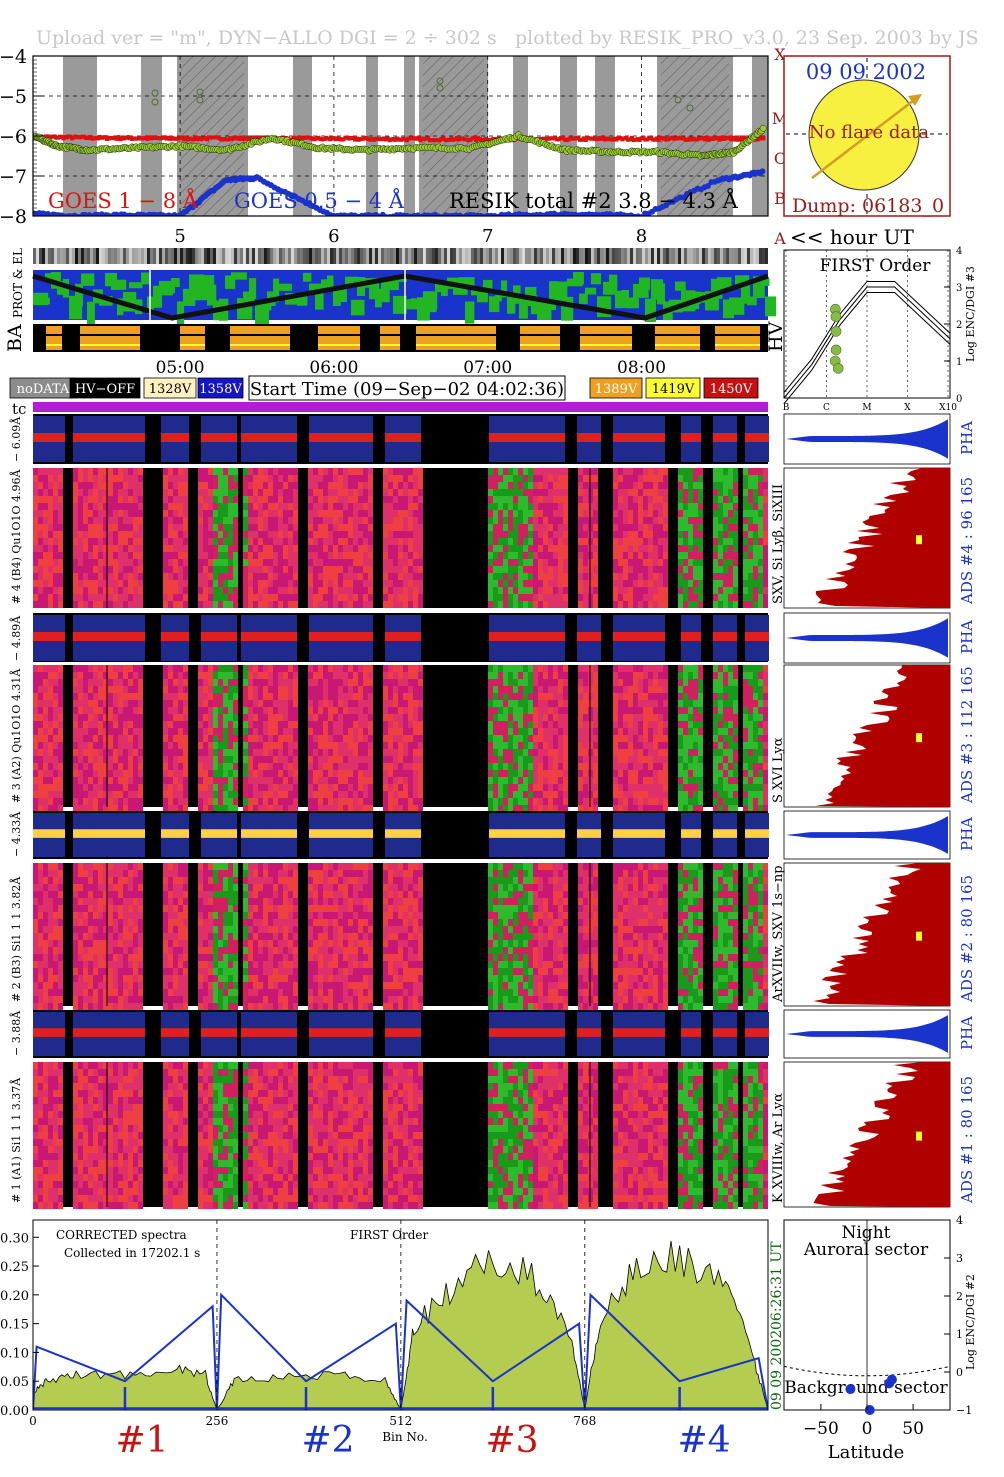  What do you see at coordinates (258, 137) in the screenshot?
I see `goes18-point` at bounding box center [258, 137].